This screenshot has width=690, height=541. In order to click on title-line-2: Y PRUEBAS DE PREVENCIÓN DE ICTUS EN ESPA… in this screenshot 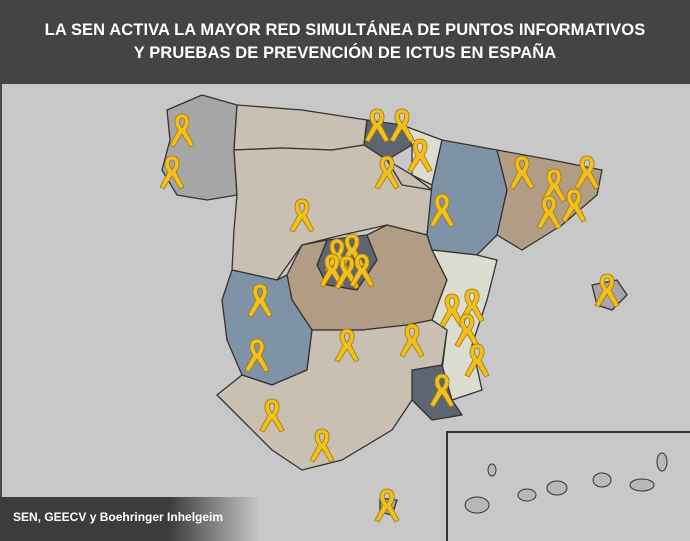, I will do `click(345, 53)`.